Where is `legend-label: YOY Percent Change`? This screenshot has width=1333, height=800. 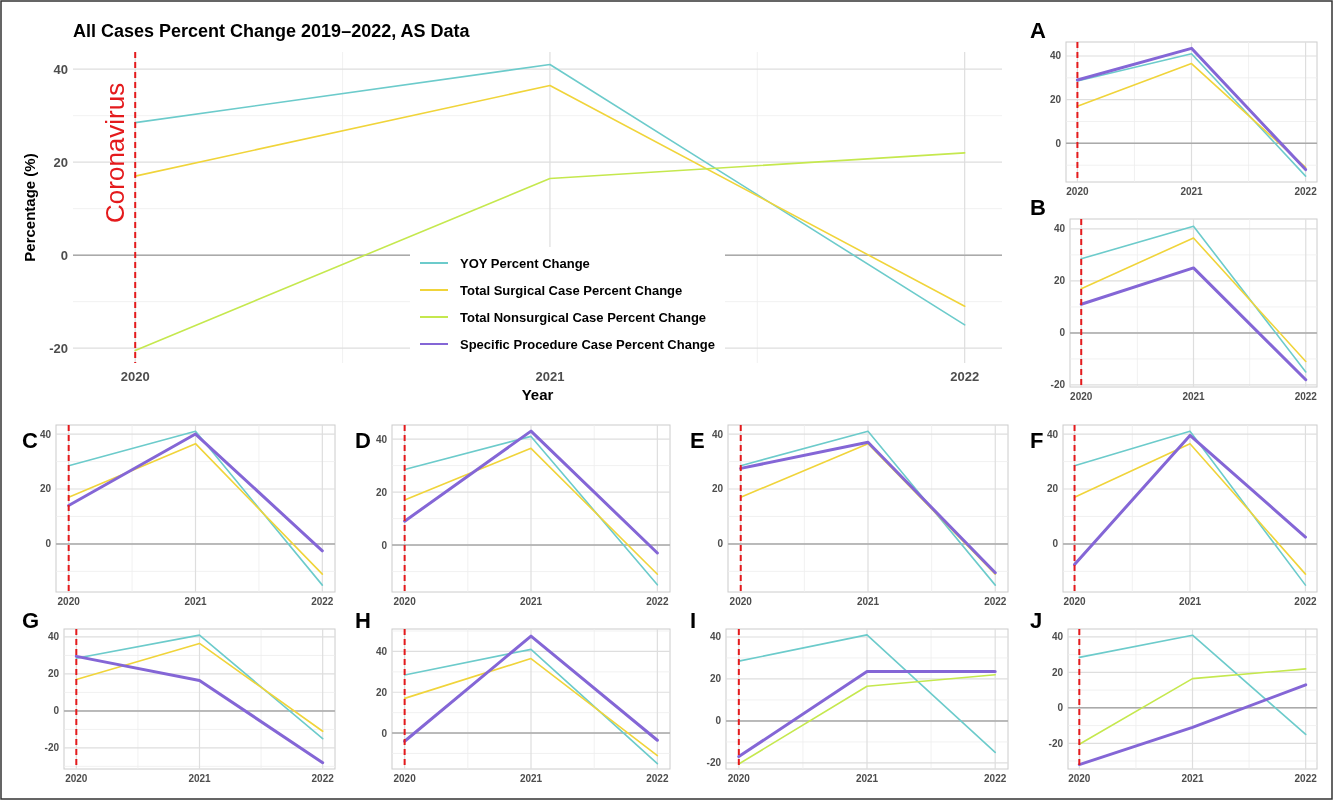 legend-label: YOY Percent Change is located at coordinates (525, 263).